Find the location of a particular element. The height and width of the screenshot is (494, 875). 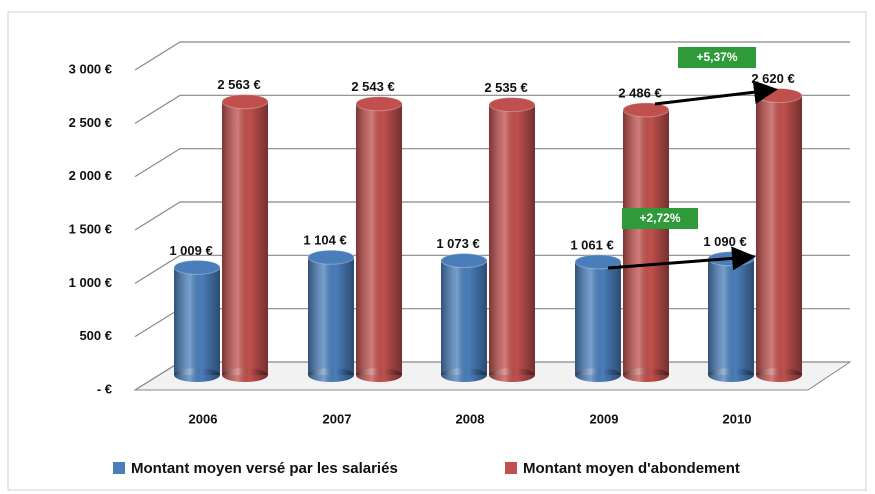

y-tick-label: 3 000 € is located at coordinates (90, 68).